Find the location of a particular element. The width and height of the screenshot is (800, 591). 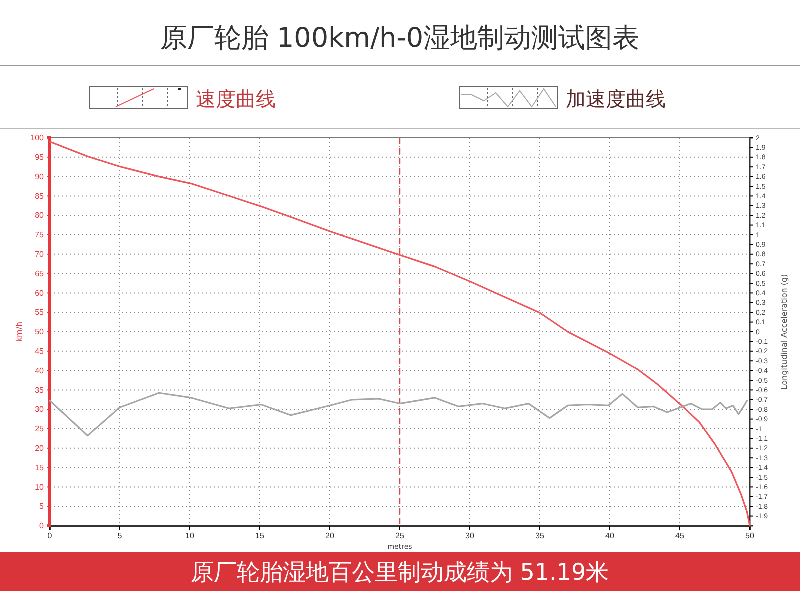

y-tick-label: 70 is located at coordinates (40, 254).